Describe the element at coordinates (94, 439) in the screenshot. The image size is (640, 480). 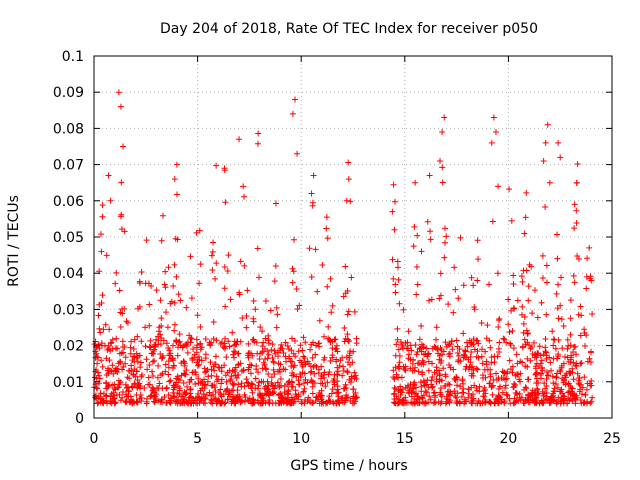
I see `x-tick-label: 0` at that location.